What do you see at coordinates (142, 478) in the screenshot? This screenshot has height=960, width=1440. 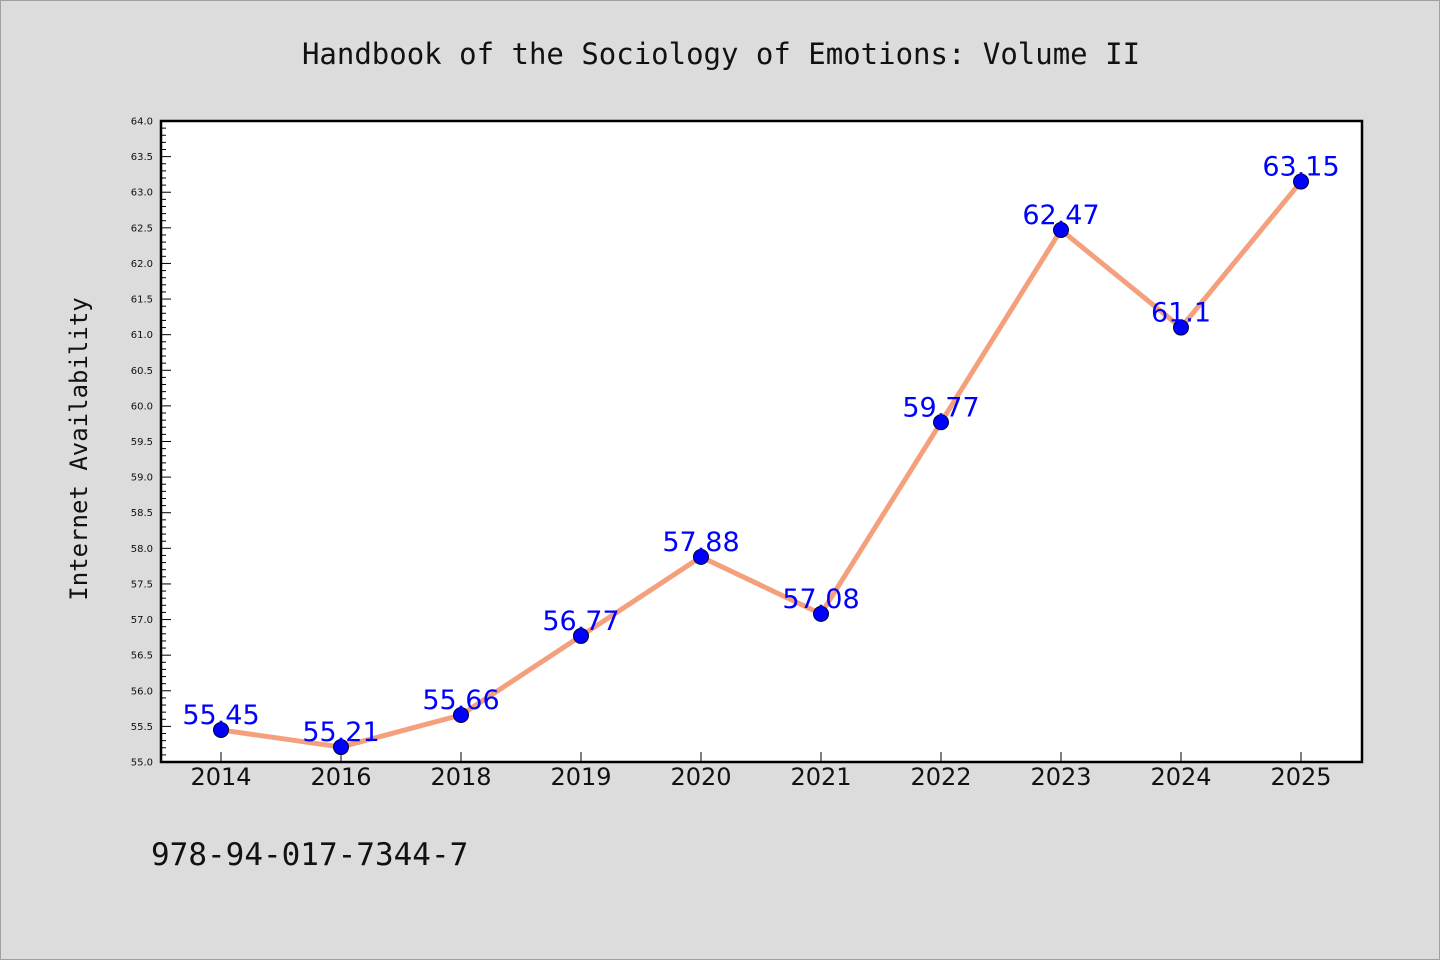 I see `y-tick-label: 59.0` at bounding box center [142, 478].